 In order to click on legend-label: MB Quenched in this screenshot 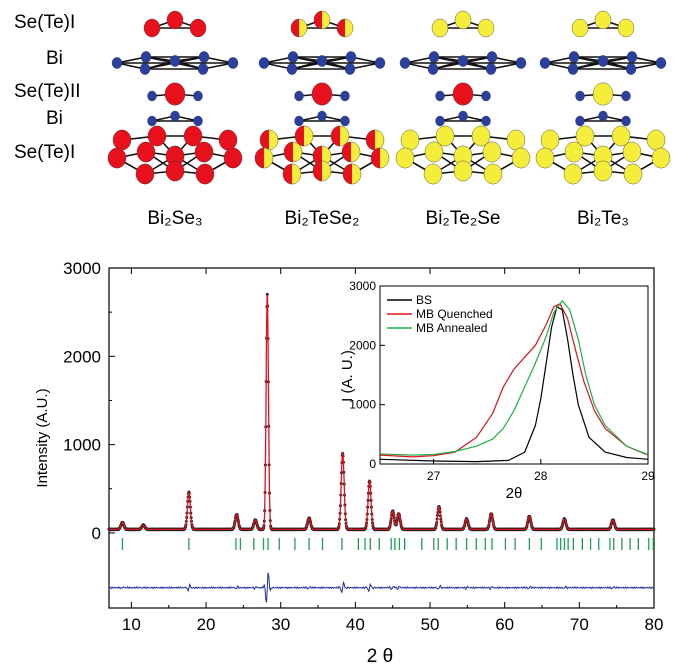, I will do `click(454, 314)`.